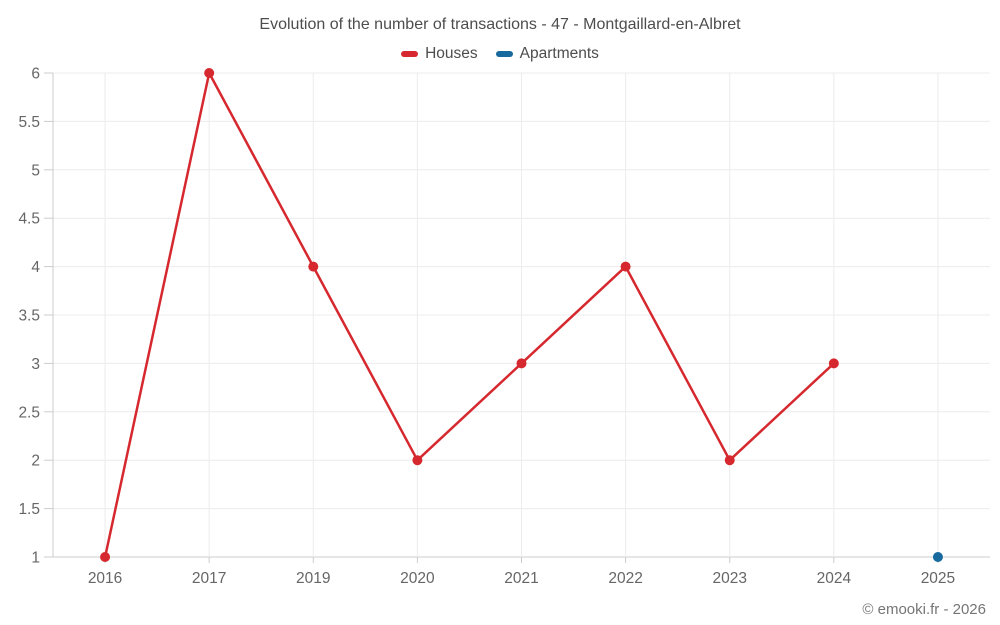 This screenshot has width=1000, height=625. I want to click on legend-label-houses: Houses, so click(451, 53).